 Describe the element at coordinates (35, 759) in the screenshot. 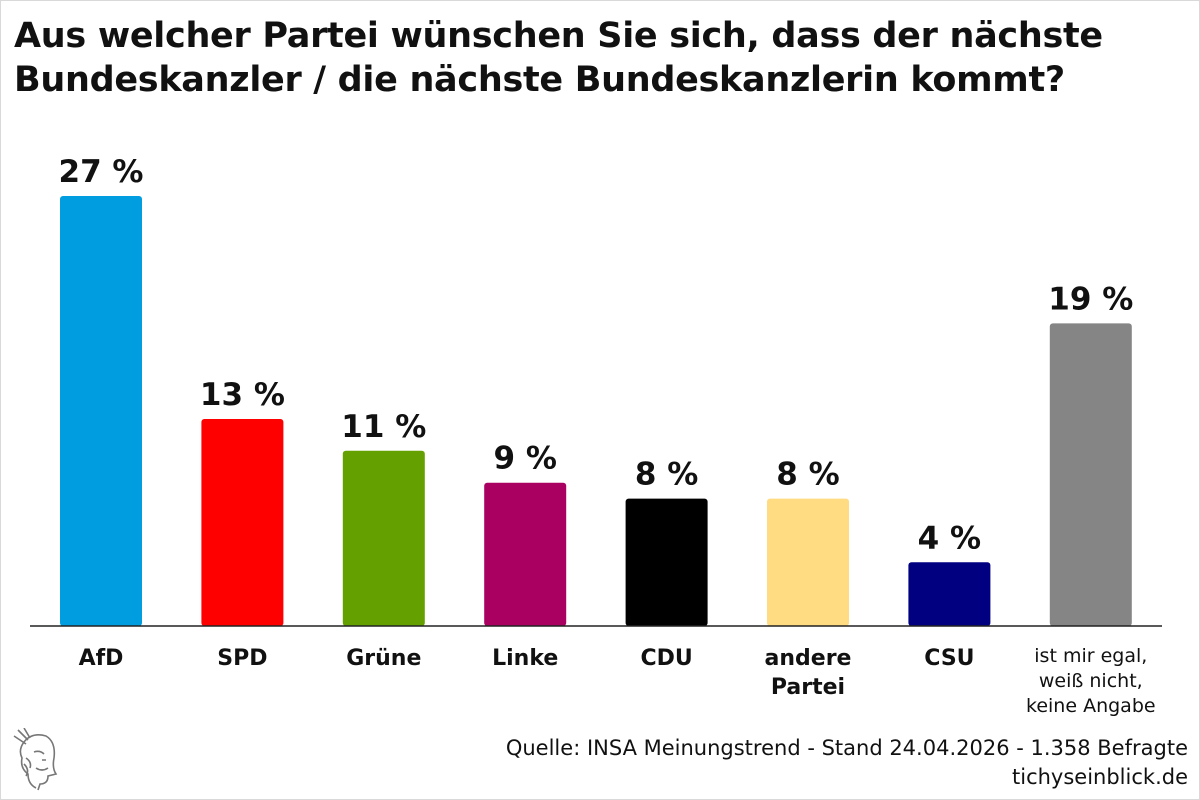

I see `hermes-head-icon` at that location.